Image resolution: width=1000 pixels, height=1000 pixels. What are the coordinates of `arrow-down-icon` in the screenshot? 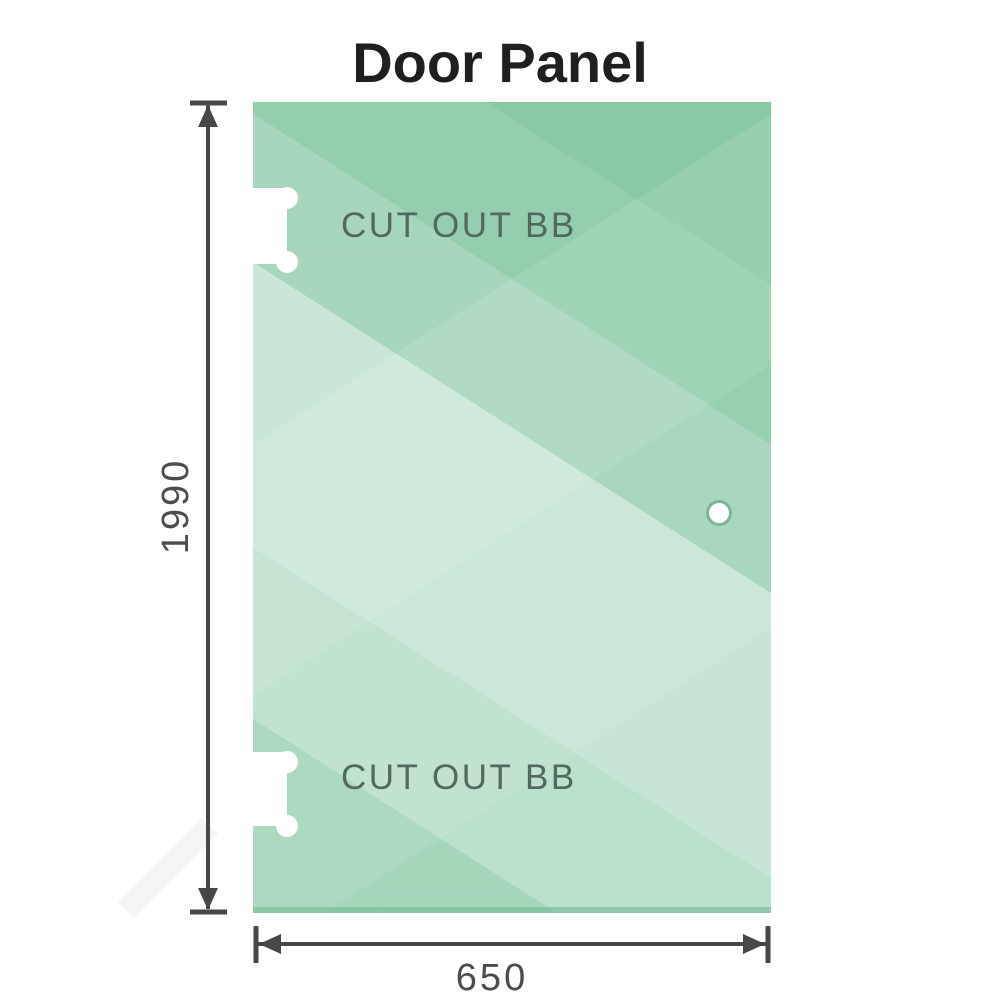 It's located at (208, 899).